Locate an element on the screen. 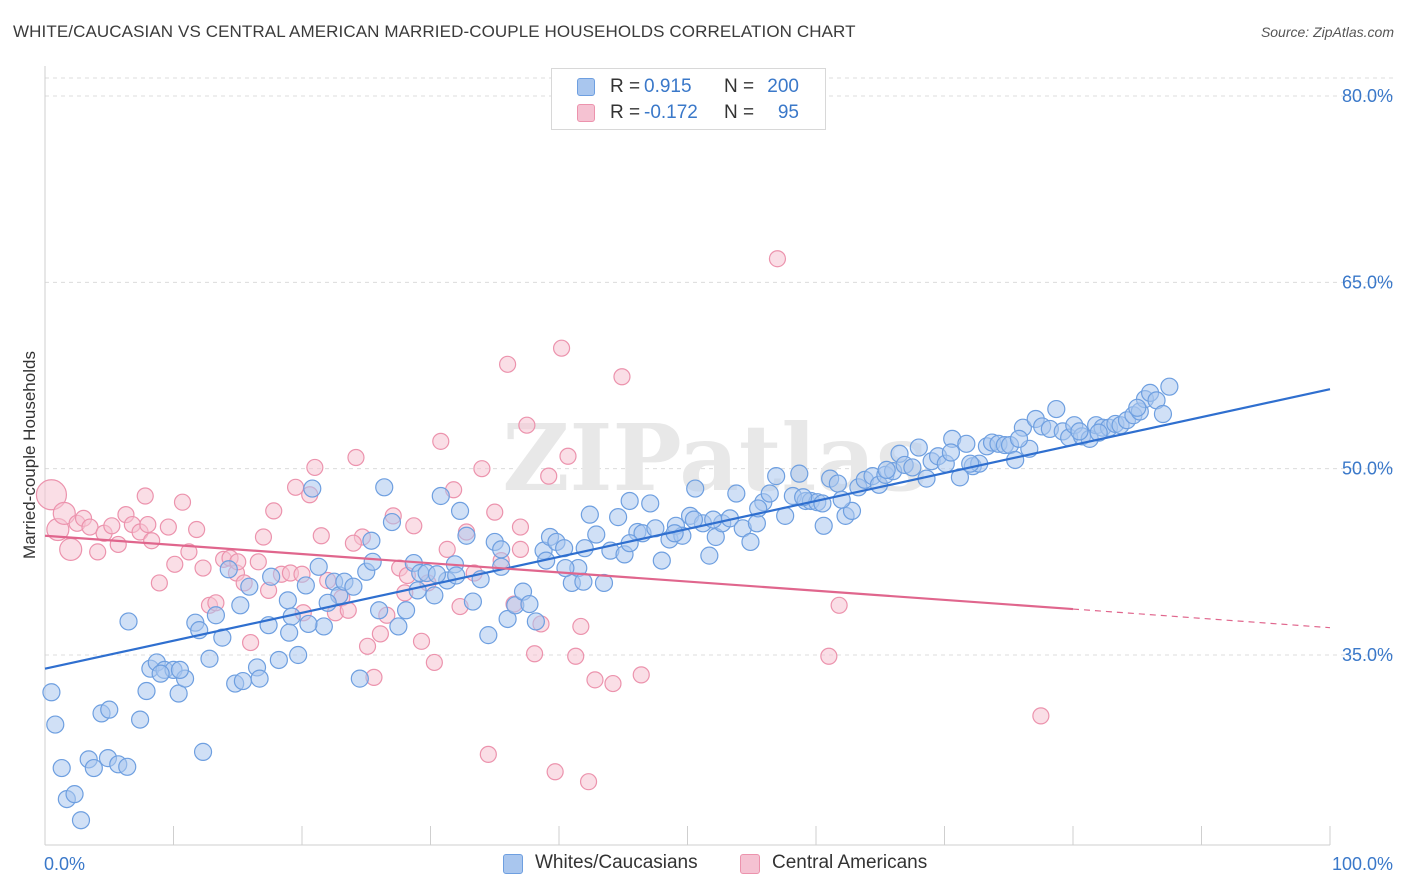 The width and height of the screenshot is (1406, 892). y-tick-label: 35.0% is located at coordinates (1367, 655).